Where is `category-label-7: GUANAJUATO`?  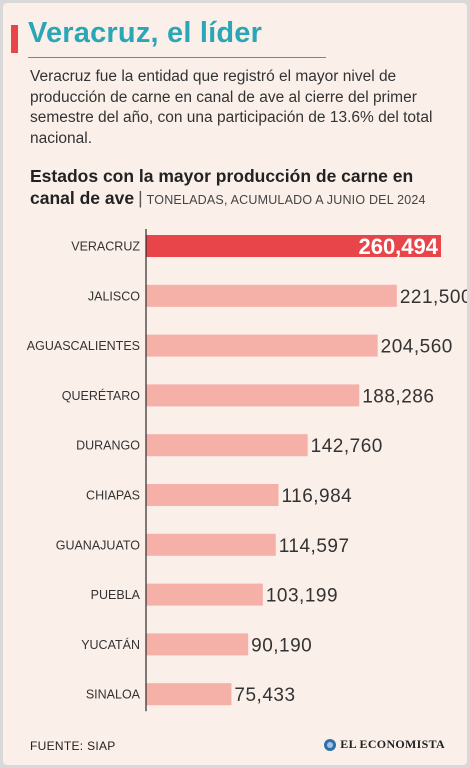 category-label-7: GUANAJUATO is located at coordinates (98, 545).